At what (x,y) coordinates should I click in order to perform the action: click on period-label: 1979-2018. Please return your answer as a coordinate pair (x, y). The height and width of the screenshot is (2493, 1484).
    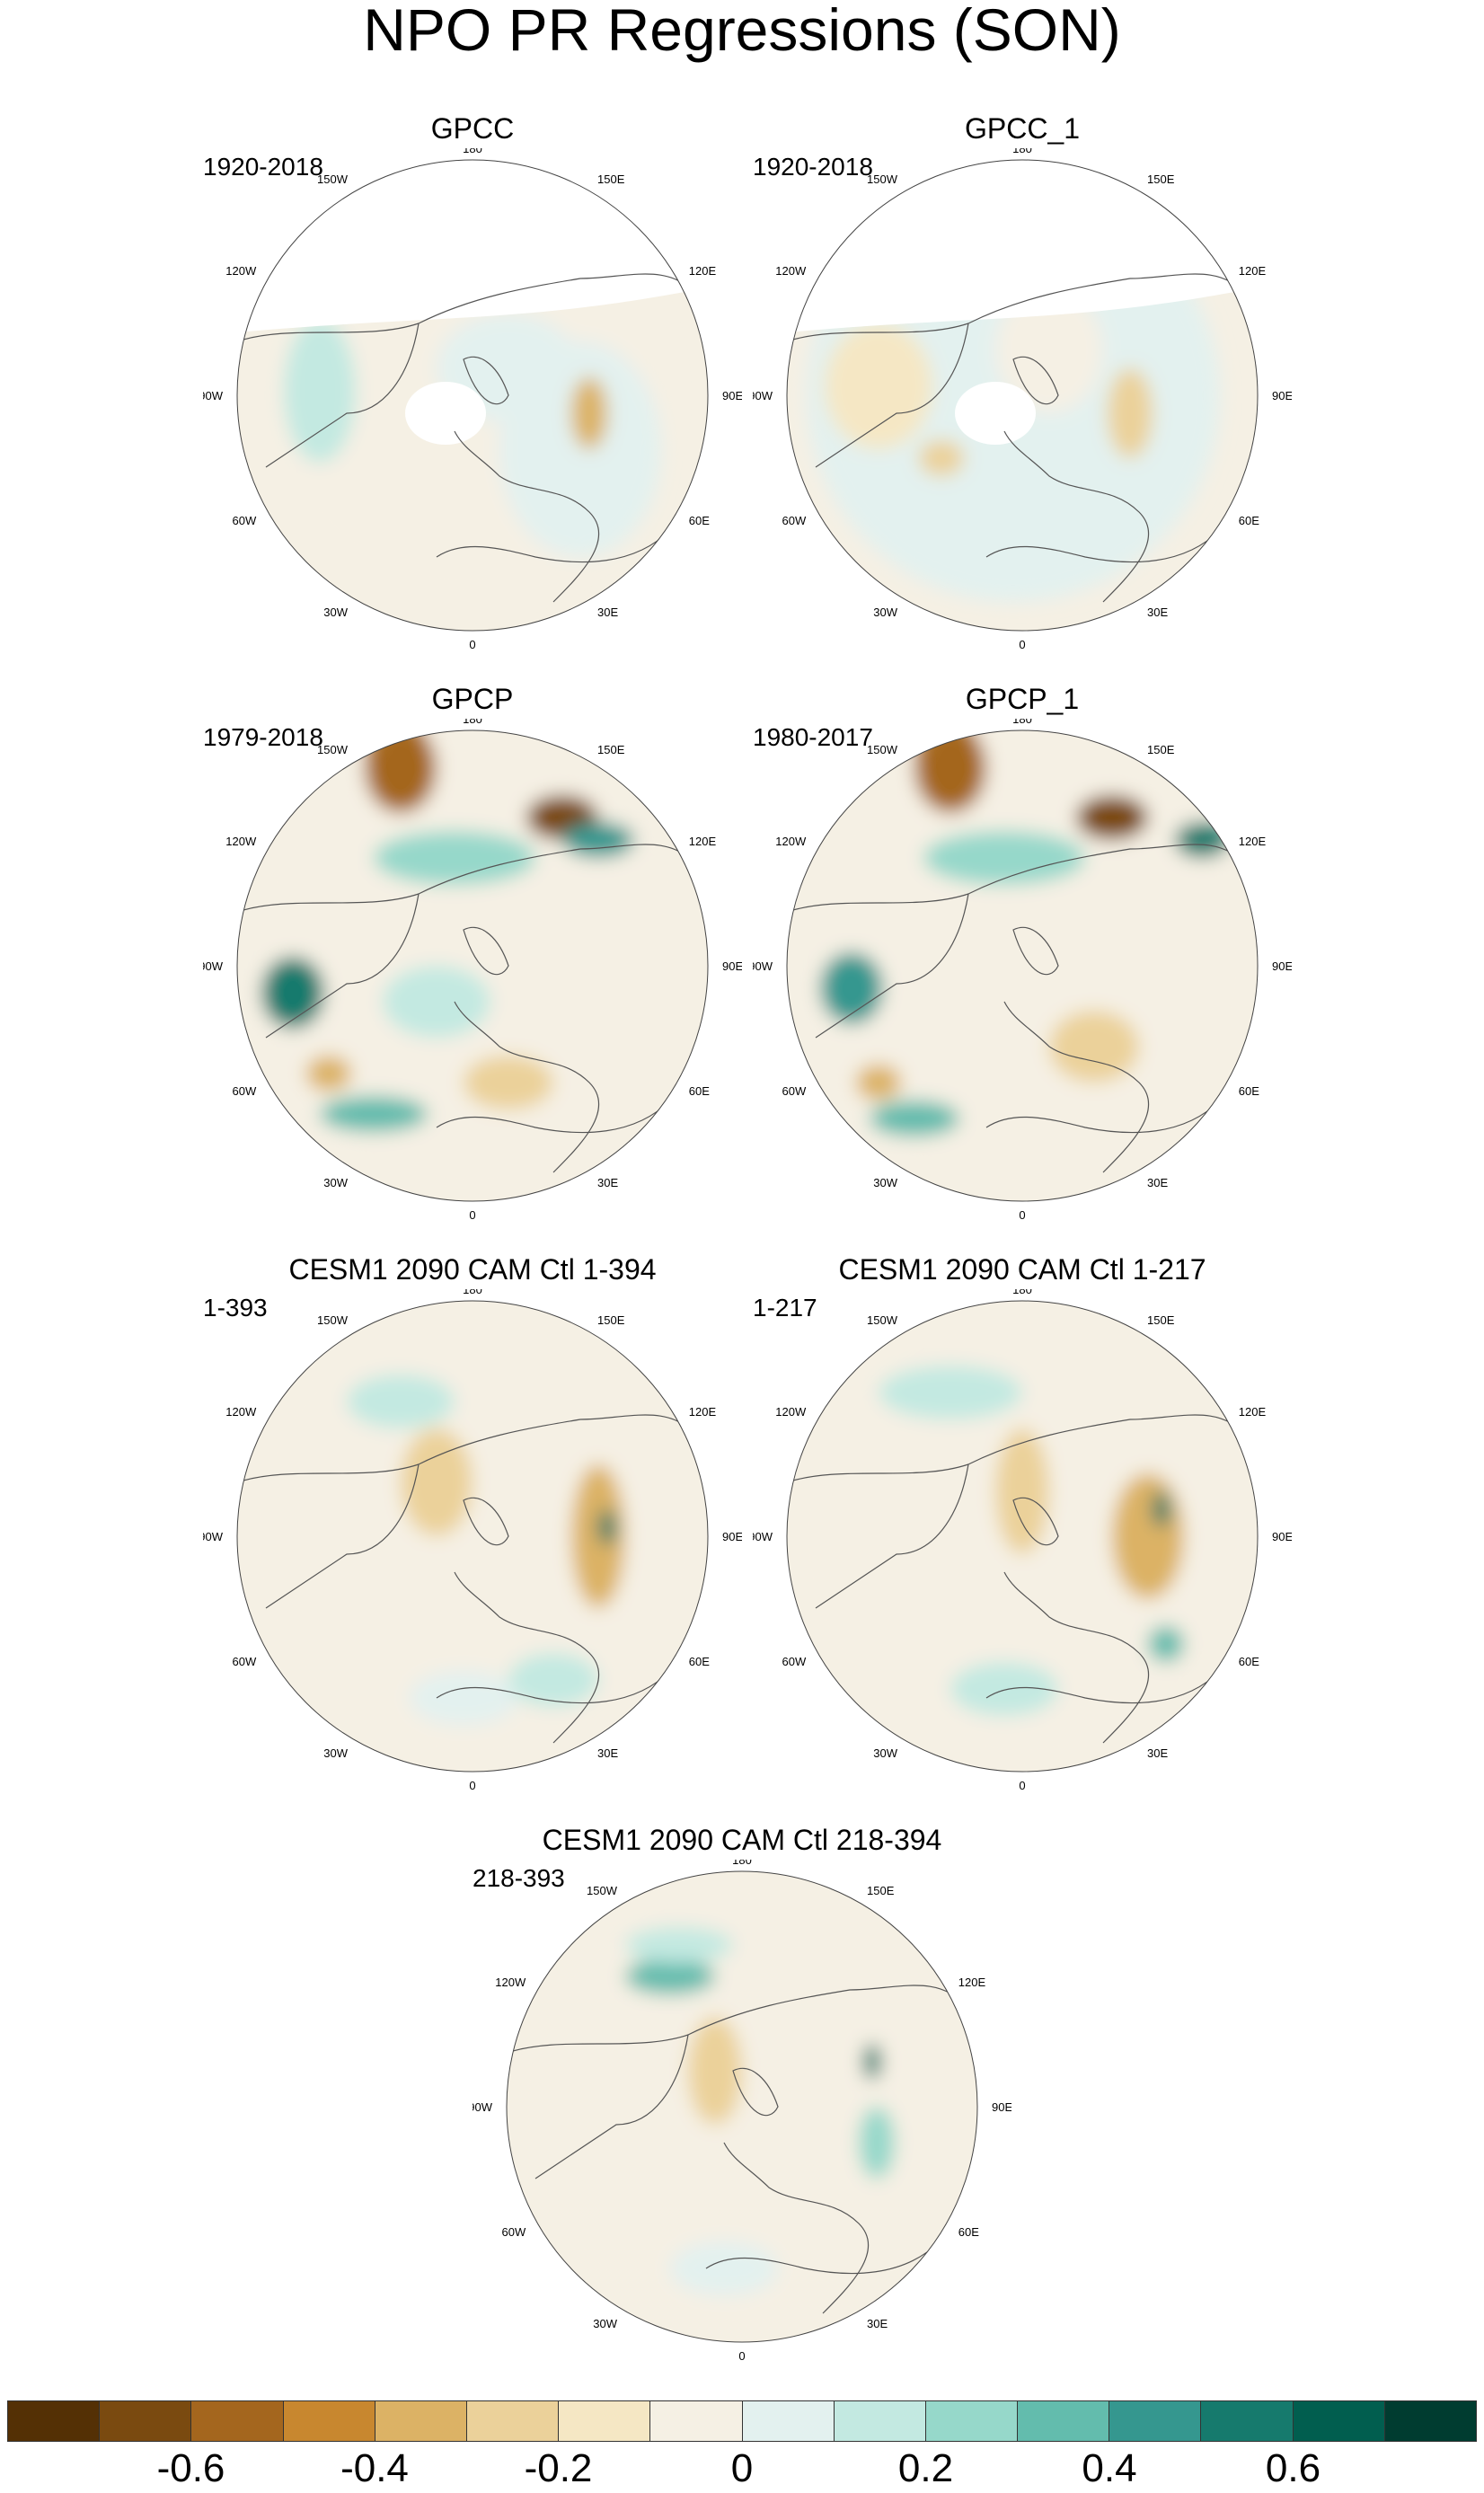
    Looking at the image, I should click on (263, 737).